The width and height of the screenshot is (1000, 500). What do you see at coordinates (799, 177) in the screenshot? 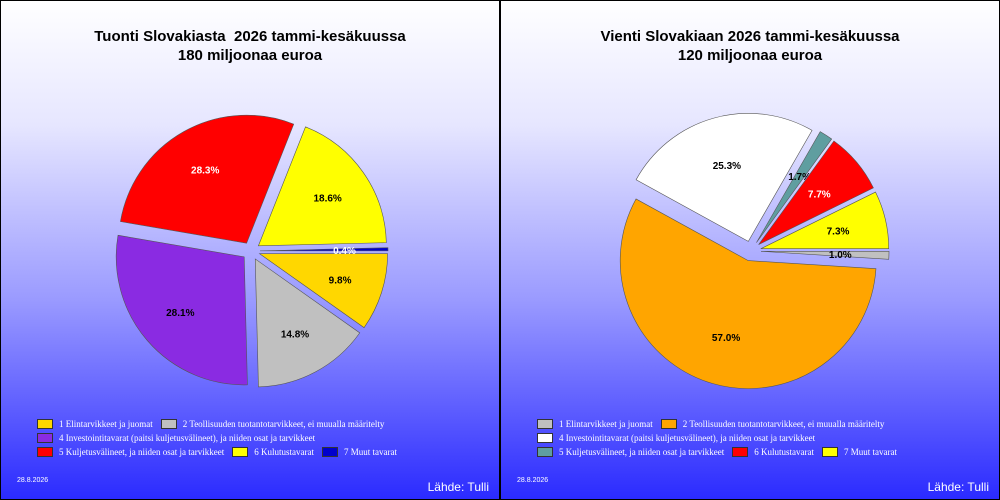
I see `slice-label: 1.7%` at bounding box center [799, 177].